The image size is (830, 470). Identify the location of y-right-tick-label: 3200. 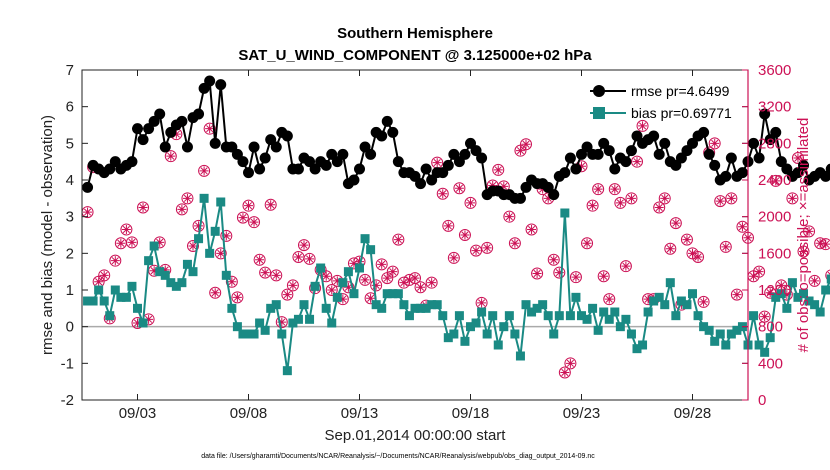
(774, 107).